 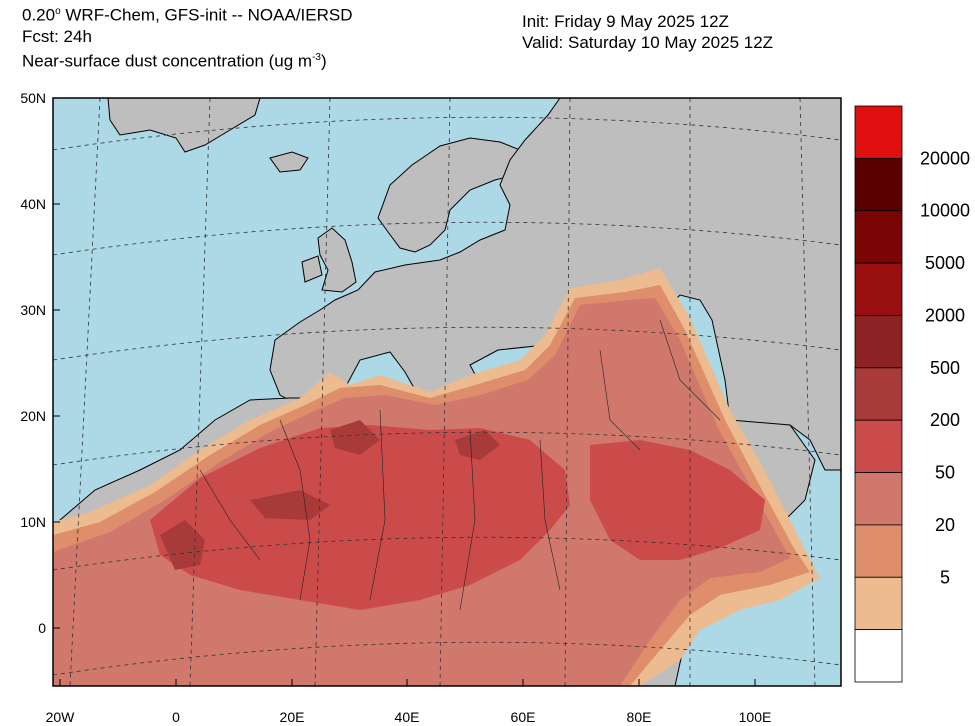 I want to click on lat-tick-label: 0, so click(x=42, y=628).